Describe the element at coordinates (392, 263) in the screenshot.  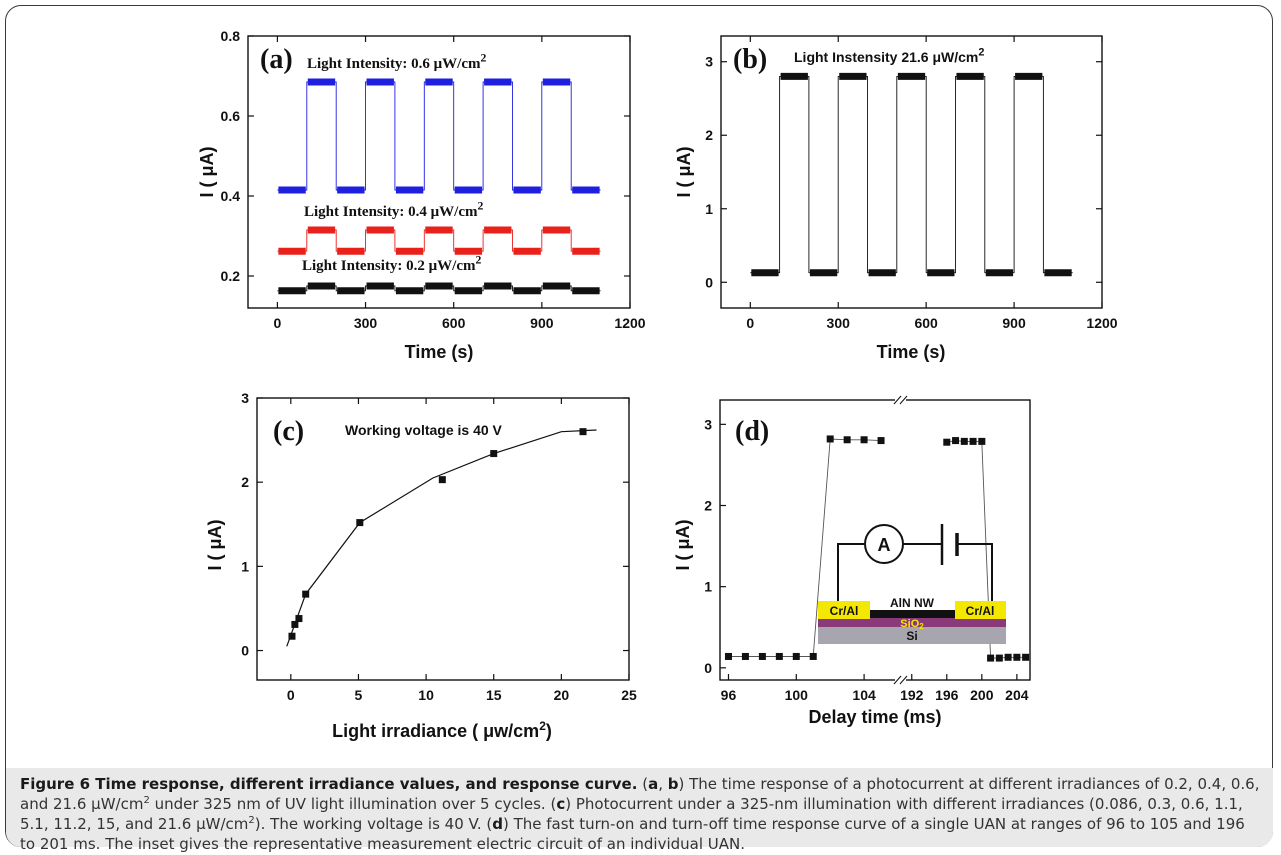
I see `panel-a-series-3-label: Light Intensity: 0.2 μW/cm2` at that location.